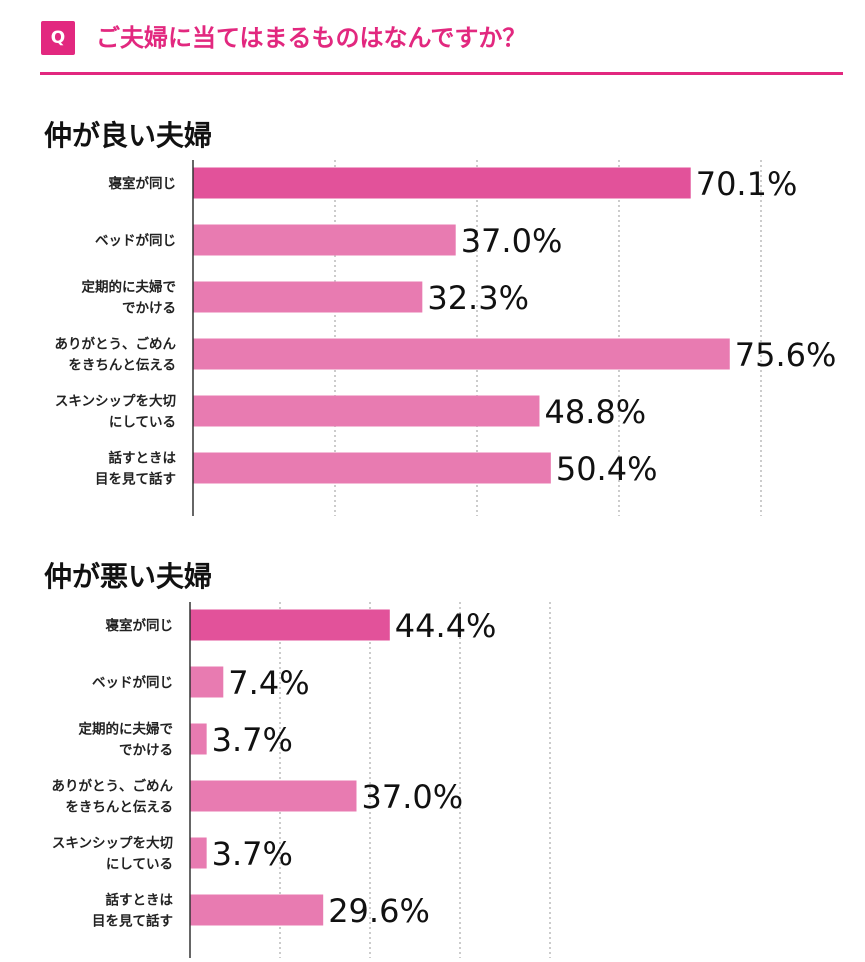  Describe the element at coordinates (311, 38) in the screenshot. I see `question-text: ご夫婦に当てはまるものはなんですか？` at that location.